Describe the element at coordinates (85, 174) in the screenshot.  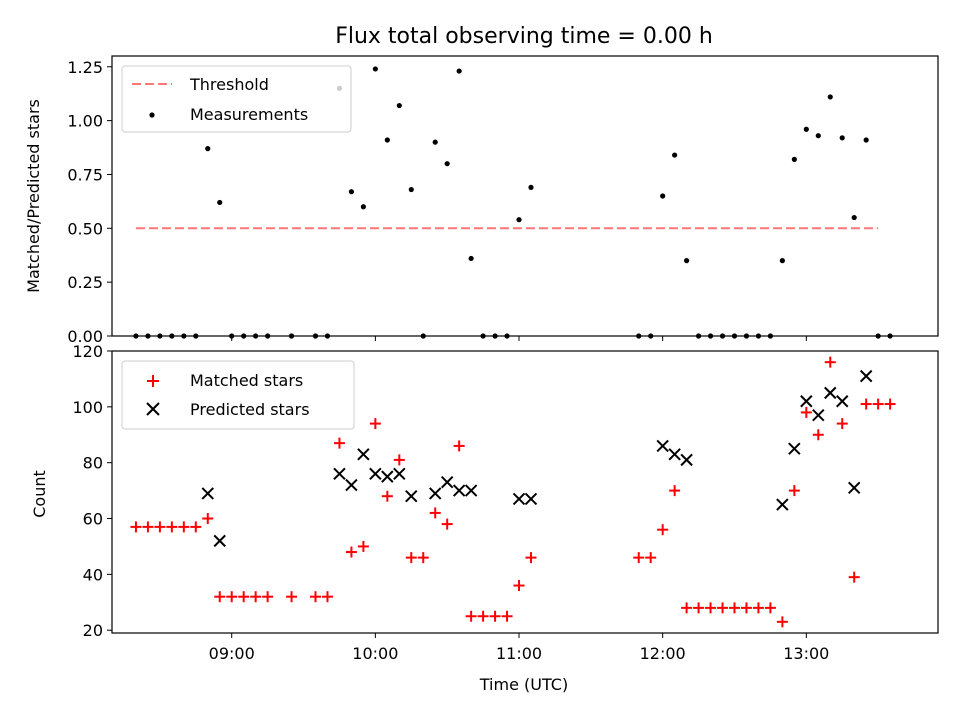
I see `ytick-label: 0.75` at that location.